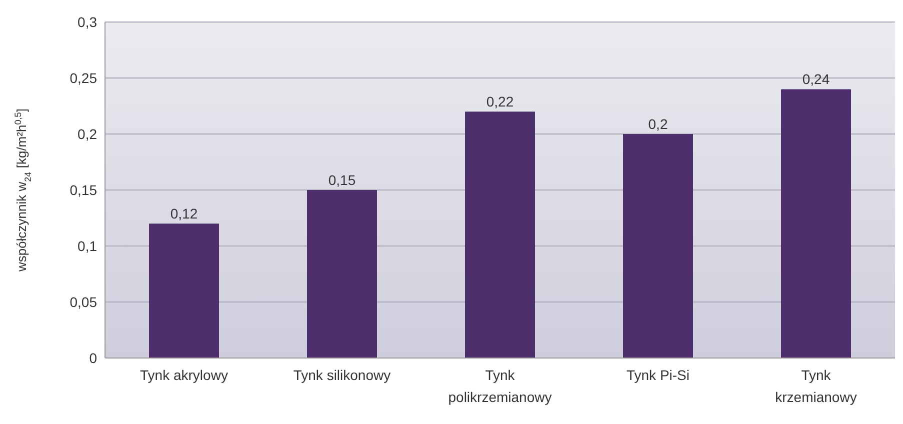 This screenshot has width=903, height=424. What do you see at coordinates (500, 102) in the screenshot?
I see `data-label: 0,22` at bounding box center [500, 102].